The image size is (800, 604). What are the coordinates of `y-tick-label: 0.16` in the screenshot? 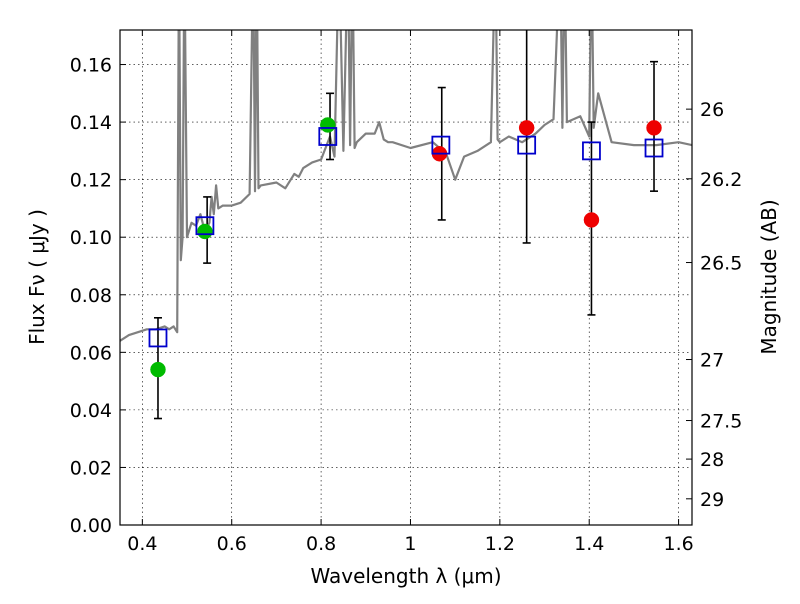 It's located at (91, 66).